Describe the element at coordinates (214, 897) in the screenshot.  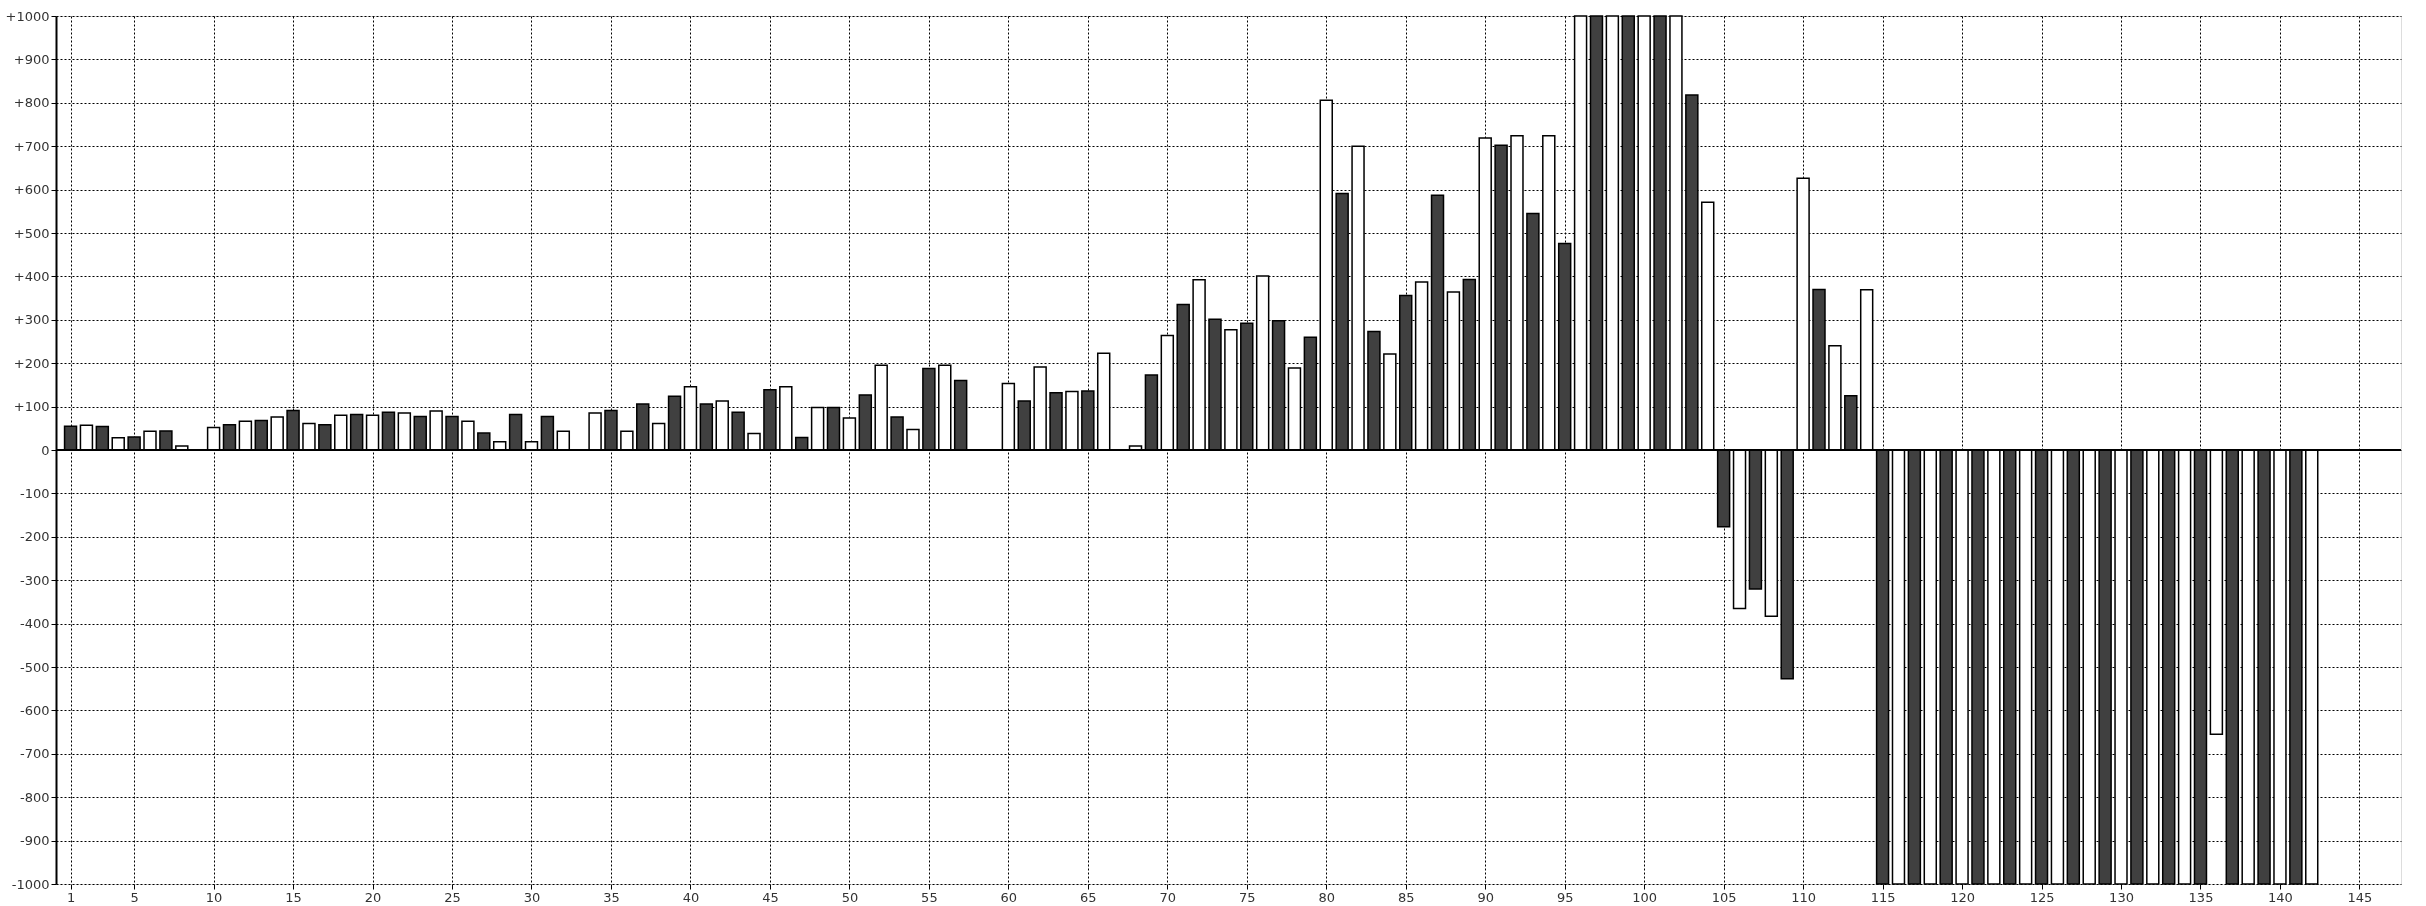
I see `x-tick-label: 10` at that location.